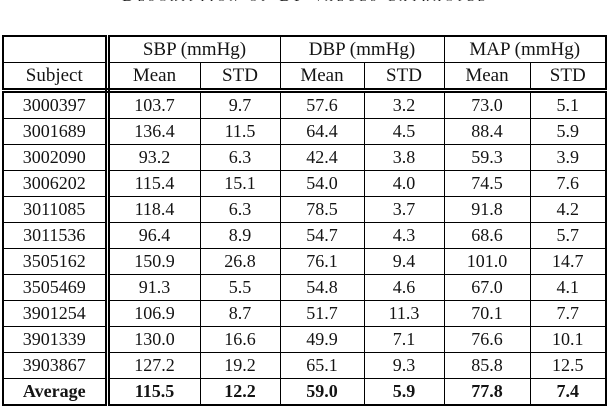 The image size is (612, 408). Describe the element at coordinates (322, 131) in the screenshot. I see `value-cell: 64.4` at that location.